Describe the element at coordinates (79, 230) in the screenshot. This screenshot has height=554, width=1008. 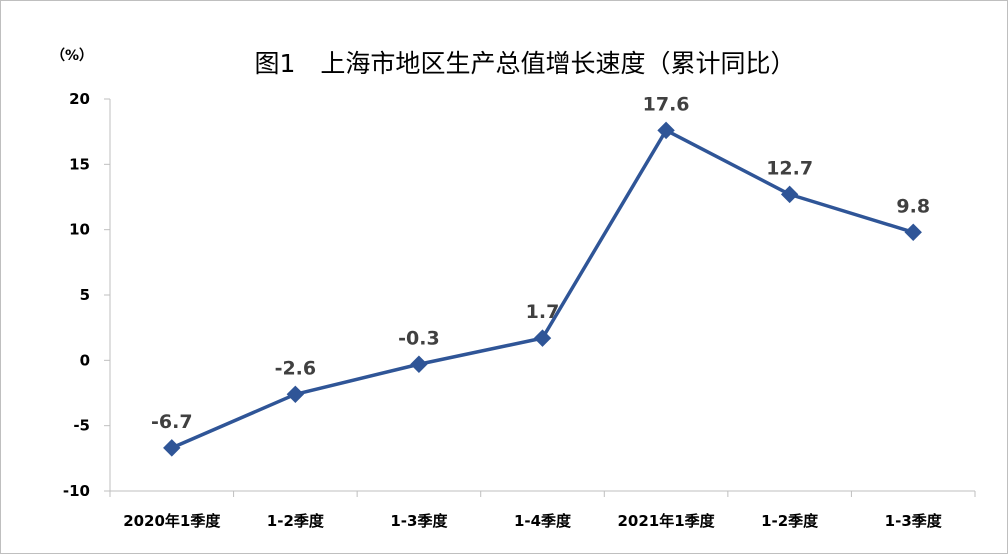
I see `y-tick-label: 10` at that location.